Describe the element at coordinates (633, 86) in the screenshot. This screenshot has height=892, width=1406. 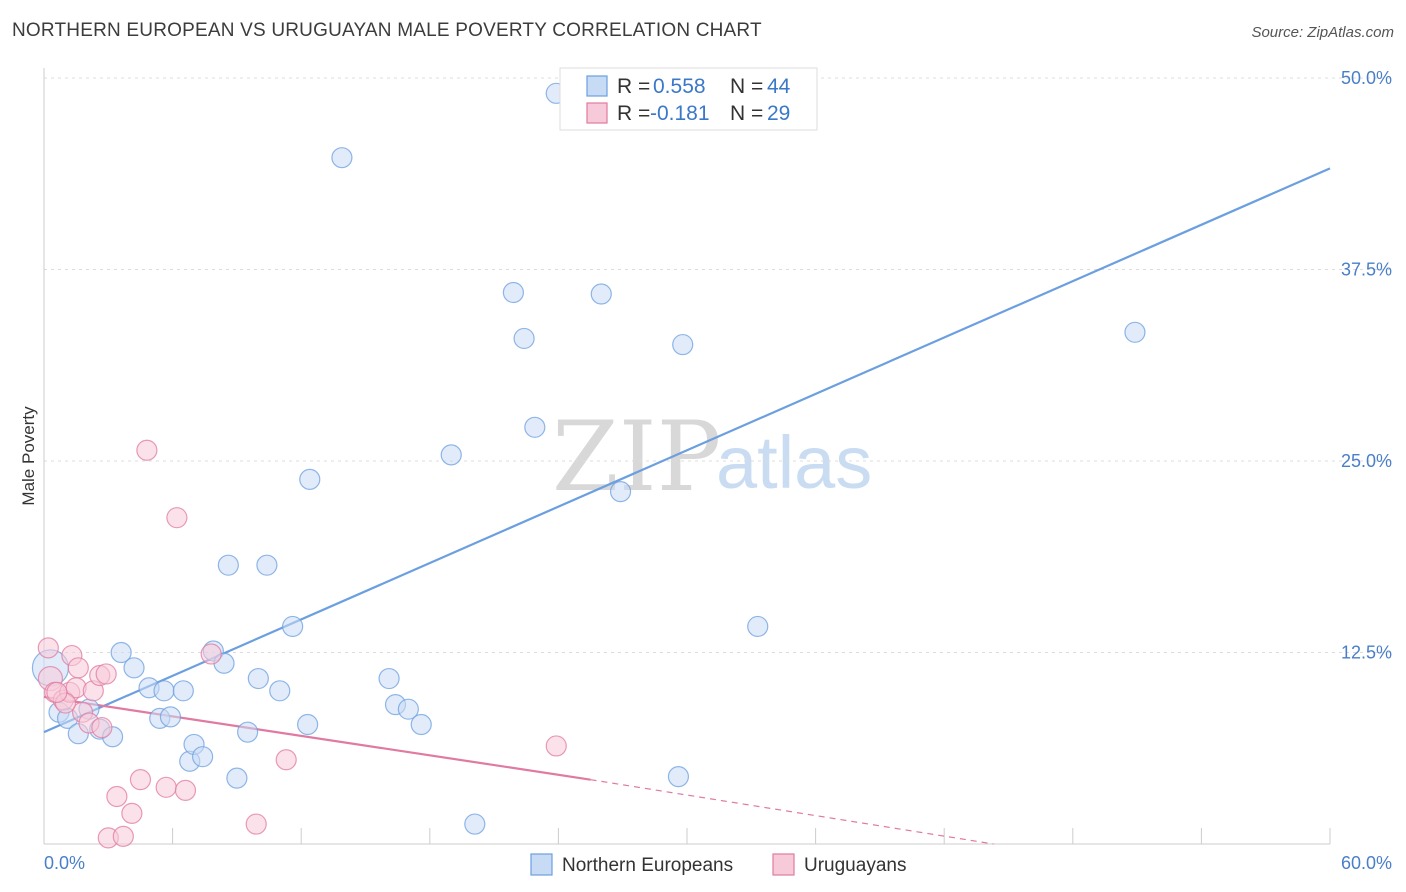
I see `legend-r-label-1: R =` at that location.